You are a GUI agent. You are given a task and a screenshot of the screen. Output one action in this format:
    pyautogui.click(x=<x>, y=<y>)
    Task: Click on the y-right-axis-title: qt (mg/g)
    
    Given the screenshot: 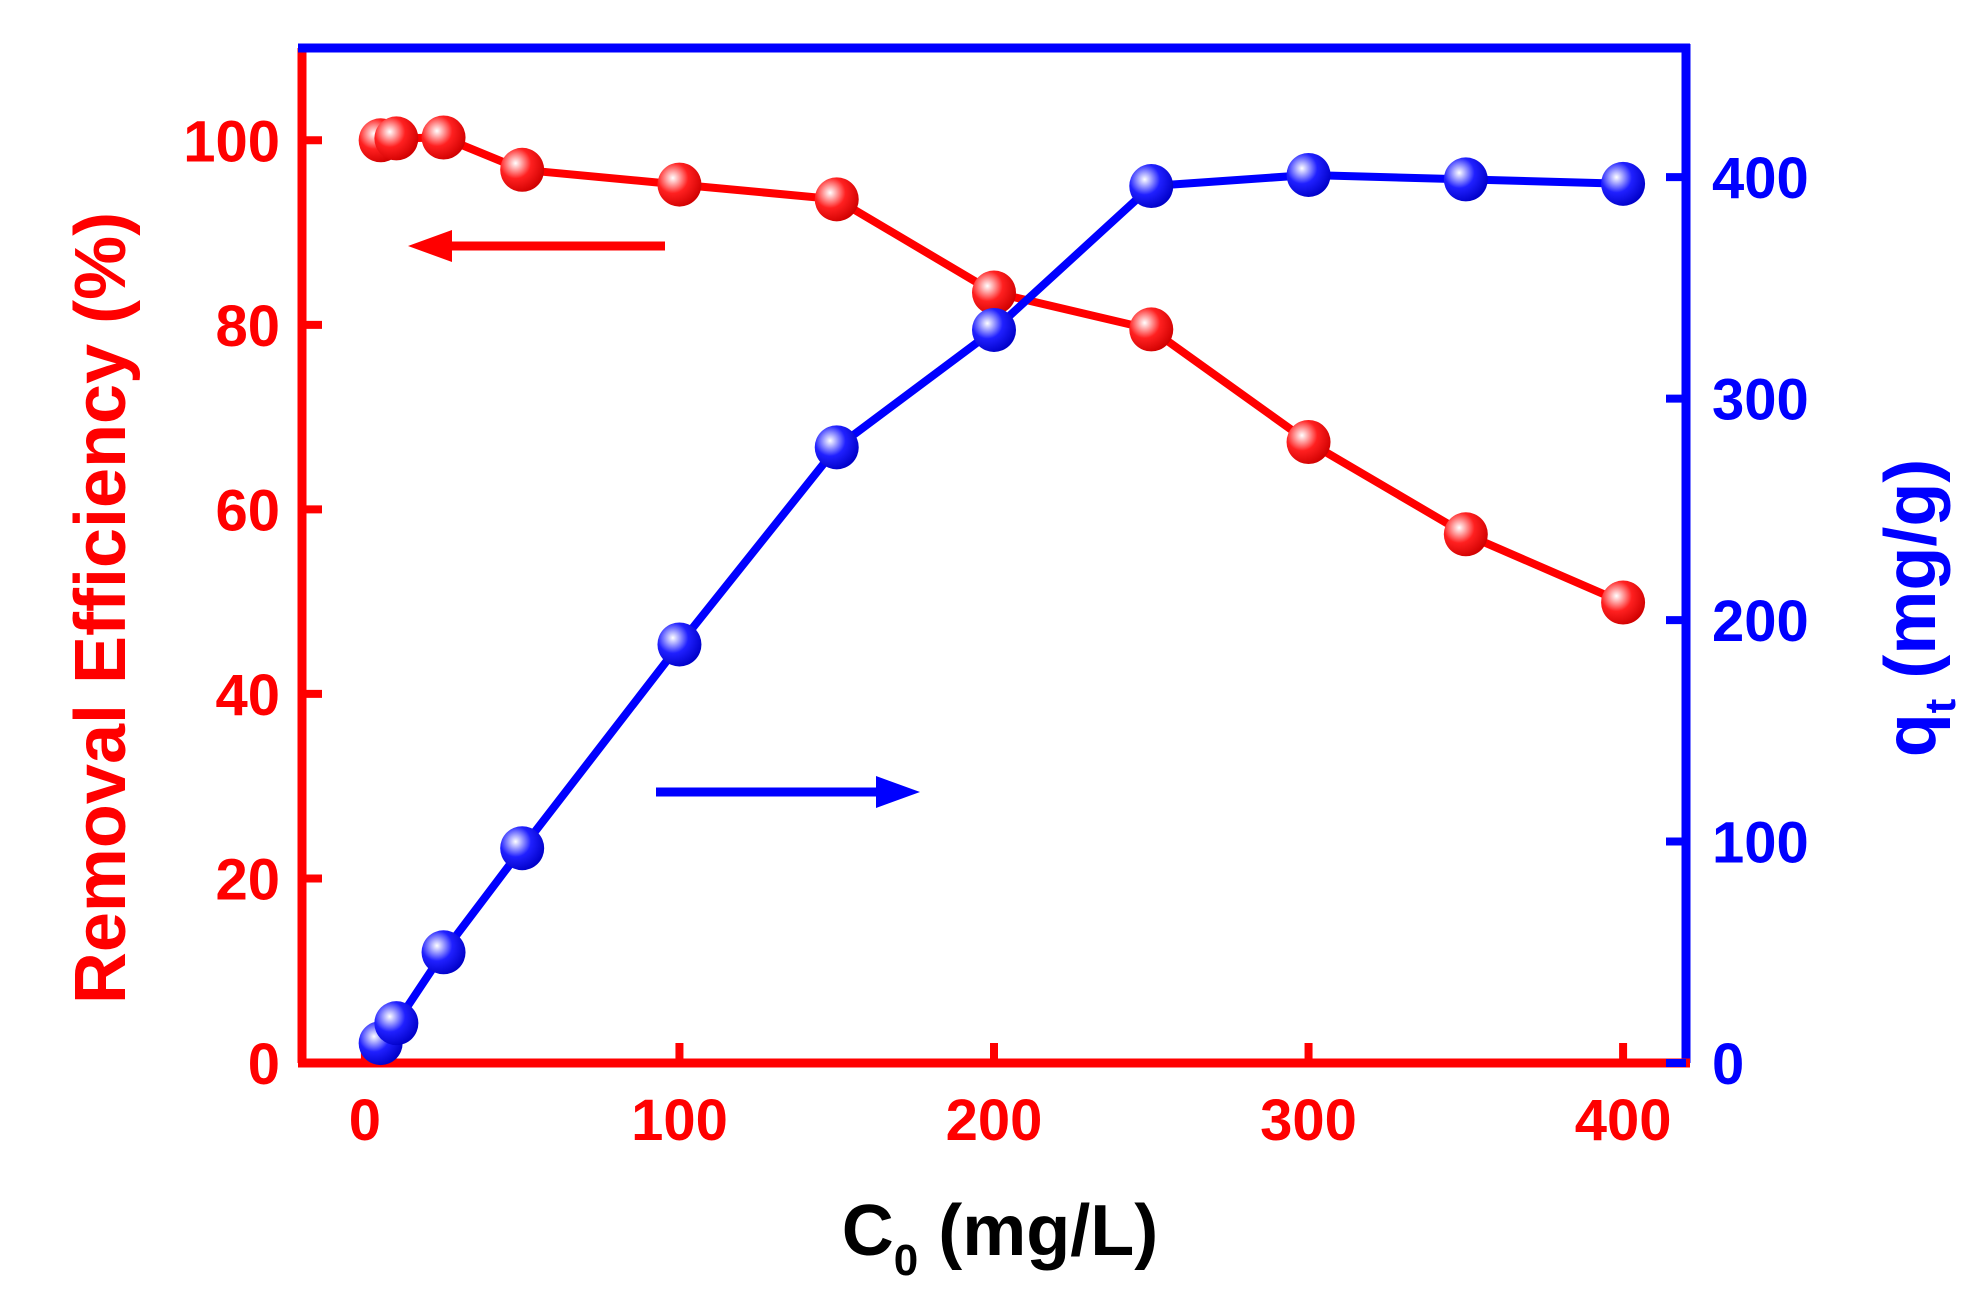 What is the action you would take?
    pyautogui.click(x=1918, y=608)
    